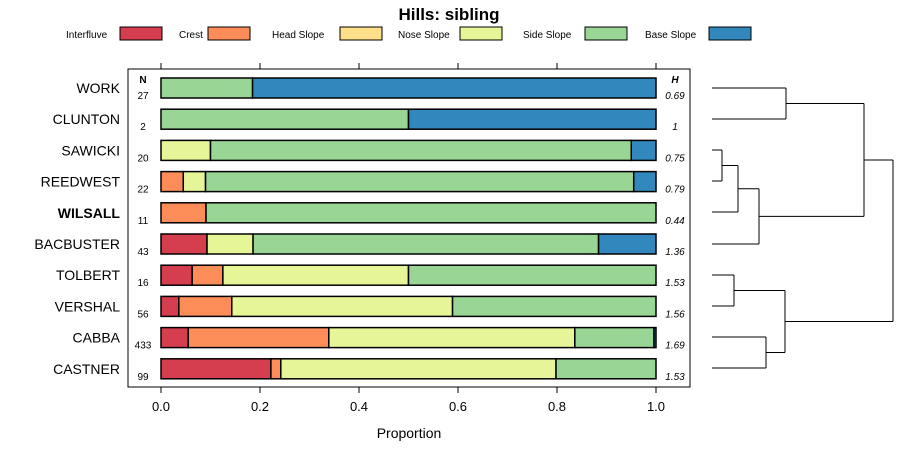 The image size is (900, 460). I want to click on n-value-reedwest: 22, so click(143, 190).